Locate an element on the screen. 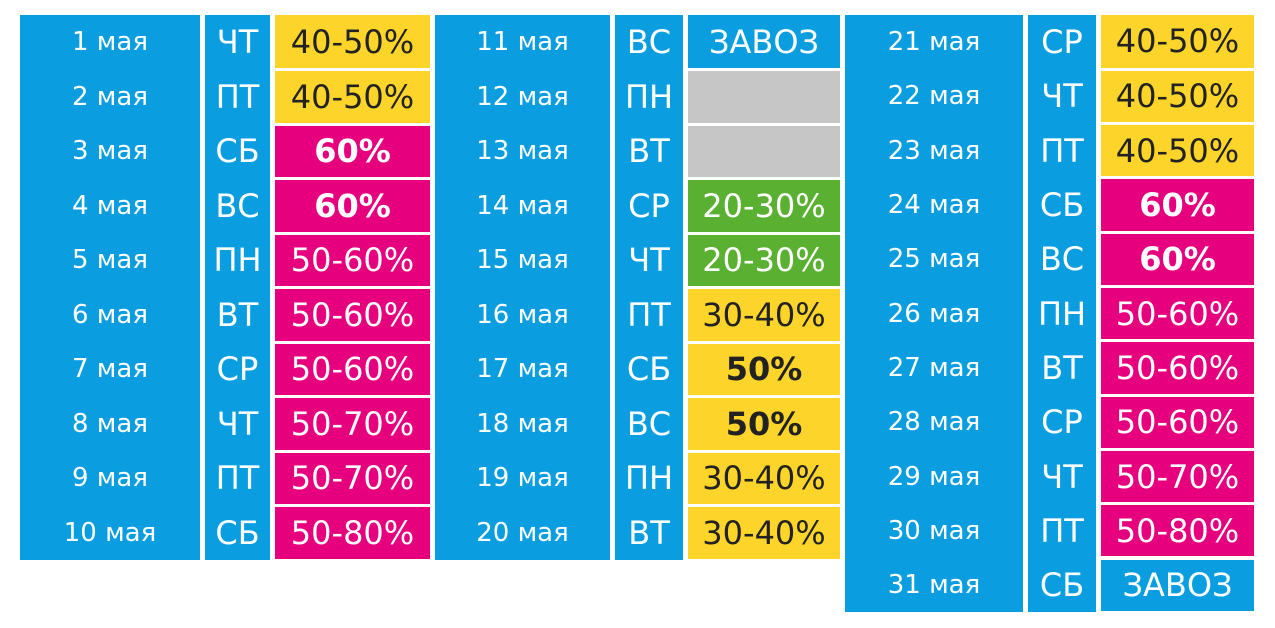  date-cell: 21 мая is located at coordinates (934, 42).